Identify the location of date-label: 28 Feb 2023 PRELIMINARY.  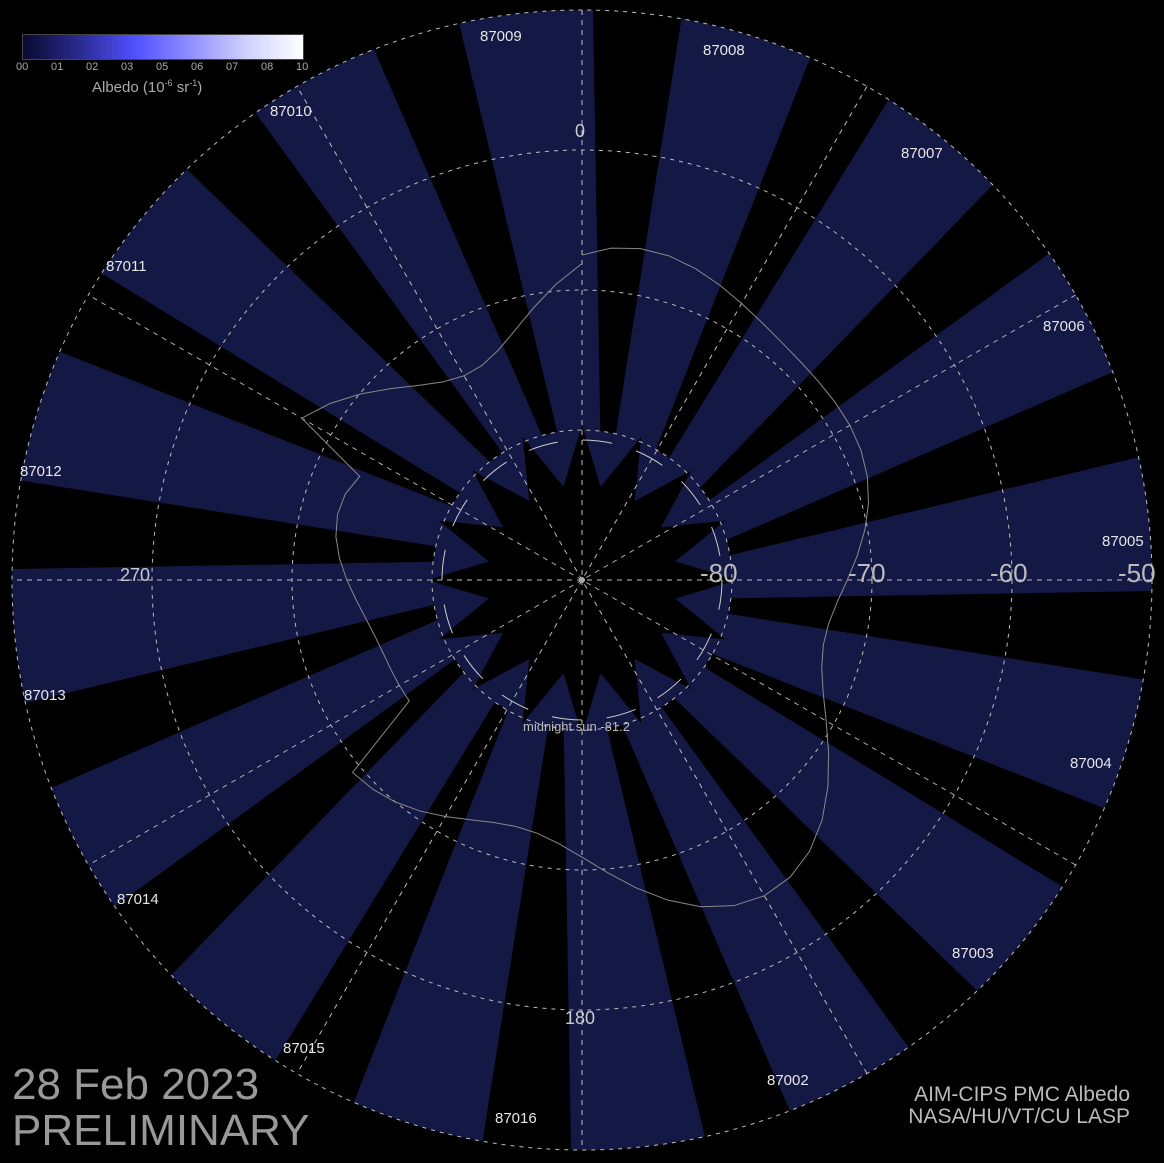
(161, 1107).